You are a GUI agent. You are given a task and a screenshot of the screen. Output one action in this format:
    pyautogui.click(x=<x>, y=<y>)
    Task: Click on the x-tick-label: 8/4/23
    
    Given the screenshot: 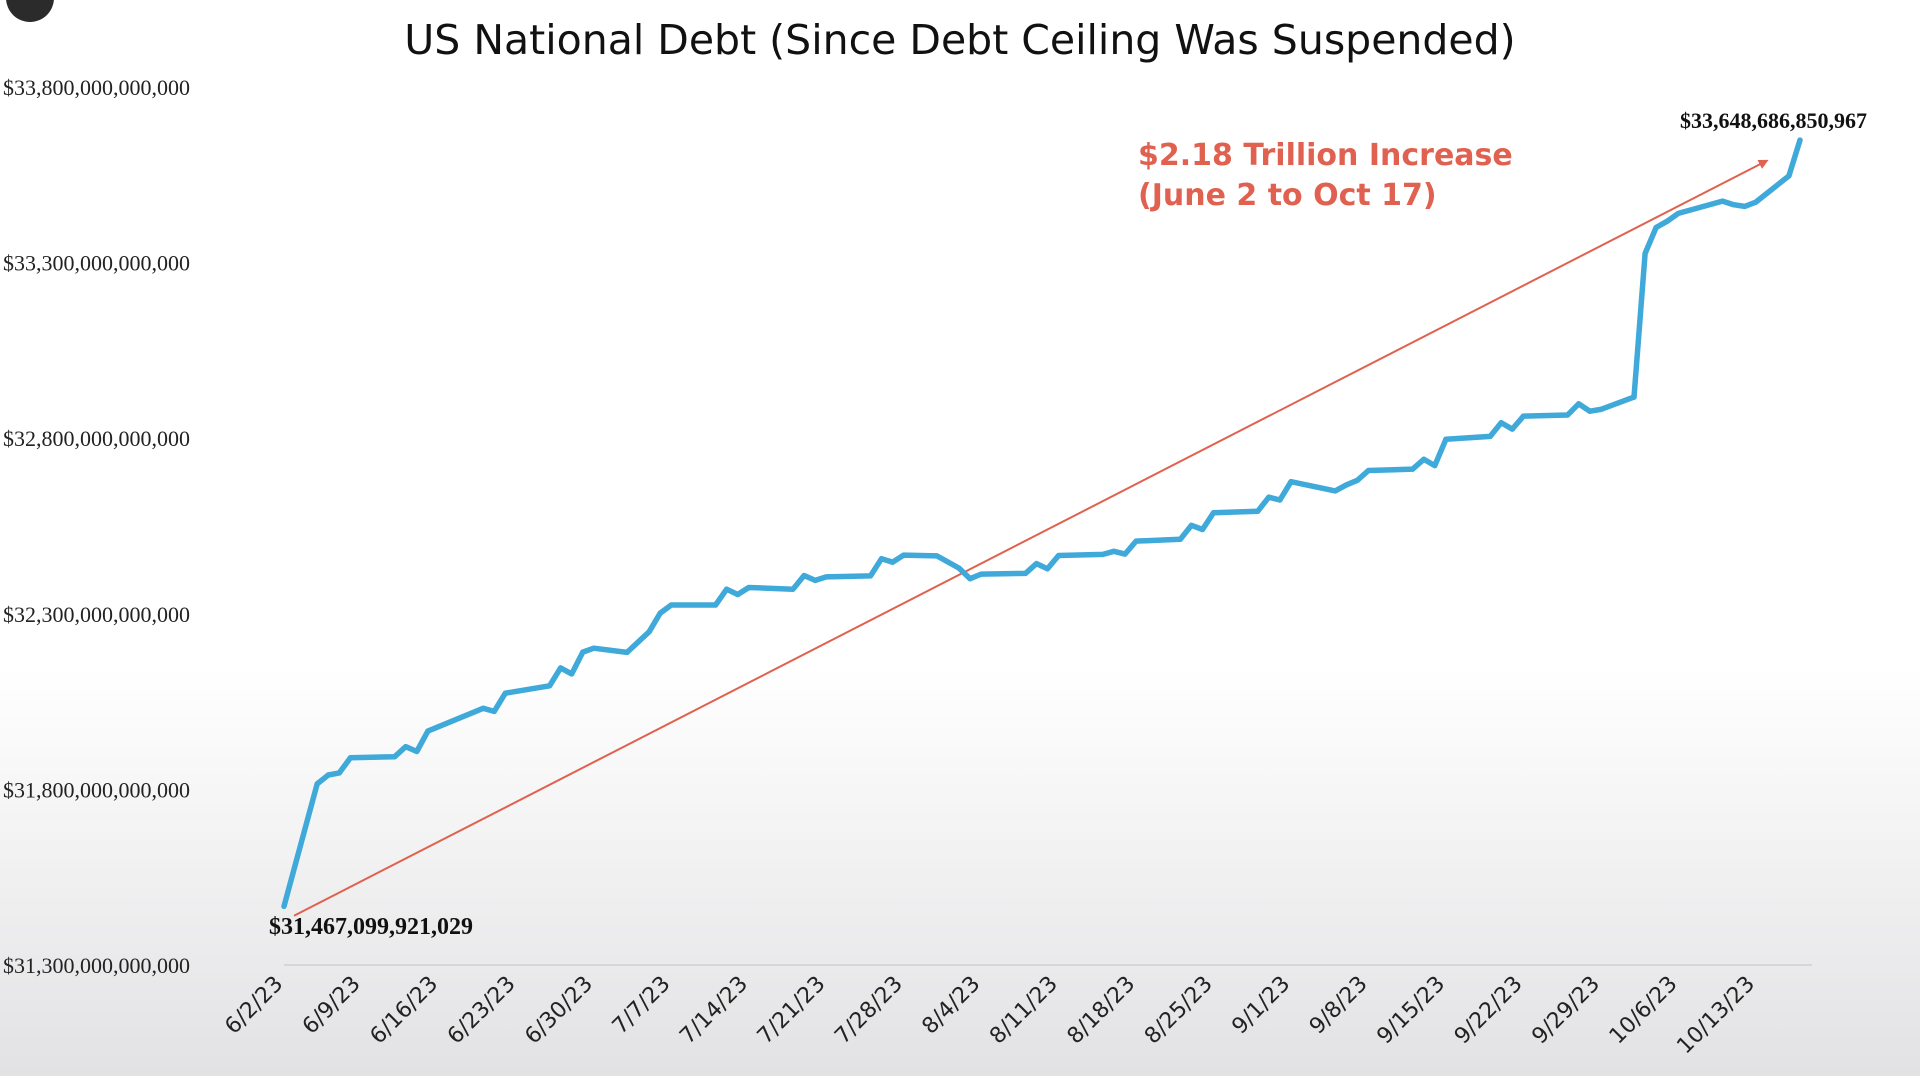 What is the action you would take?
    pyautogui.click(x=952, y=1006)
    